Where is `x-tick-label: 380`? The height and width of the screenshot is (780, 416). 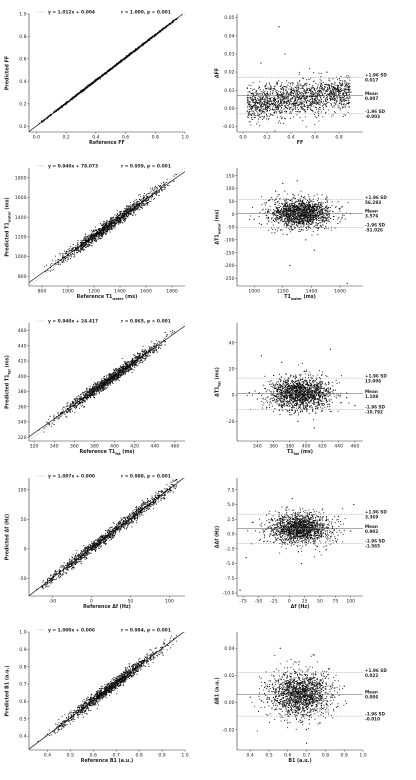 x-tick-label: 380 is located at coordinates (94, 447).